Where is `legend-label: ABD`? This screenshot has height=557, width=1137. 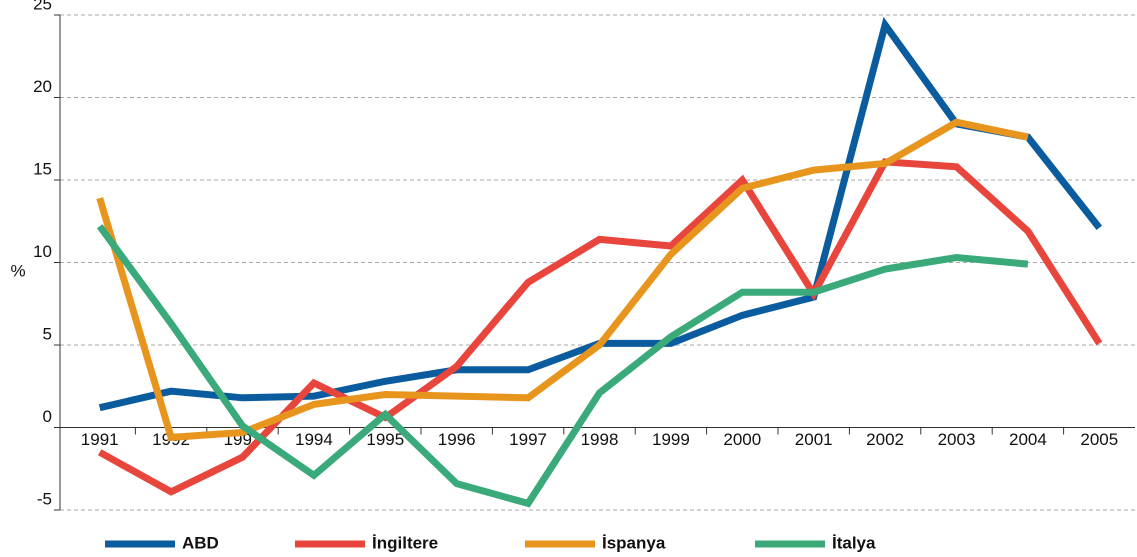
legend-label: ABD is located at coordinates (200, 542).